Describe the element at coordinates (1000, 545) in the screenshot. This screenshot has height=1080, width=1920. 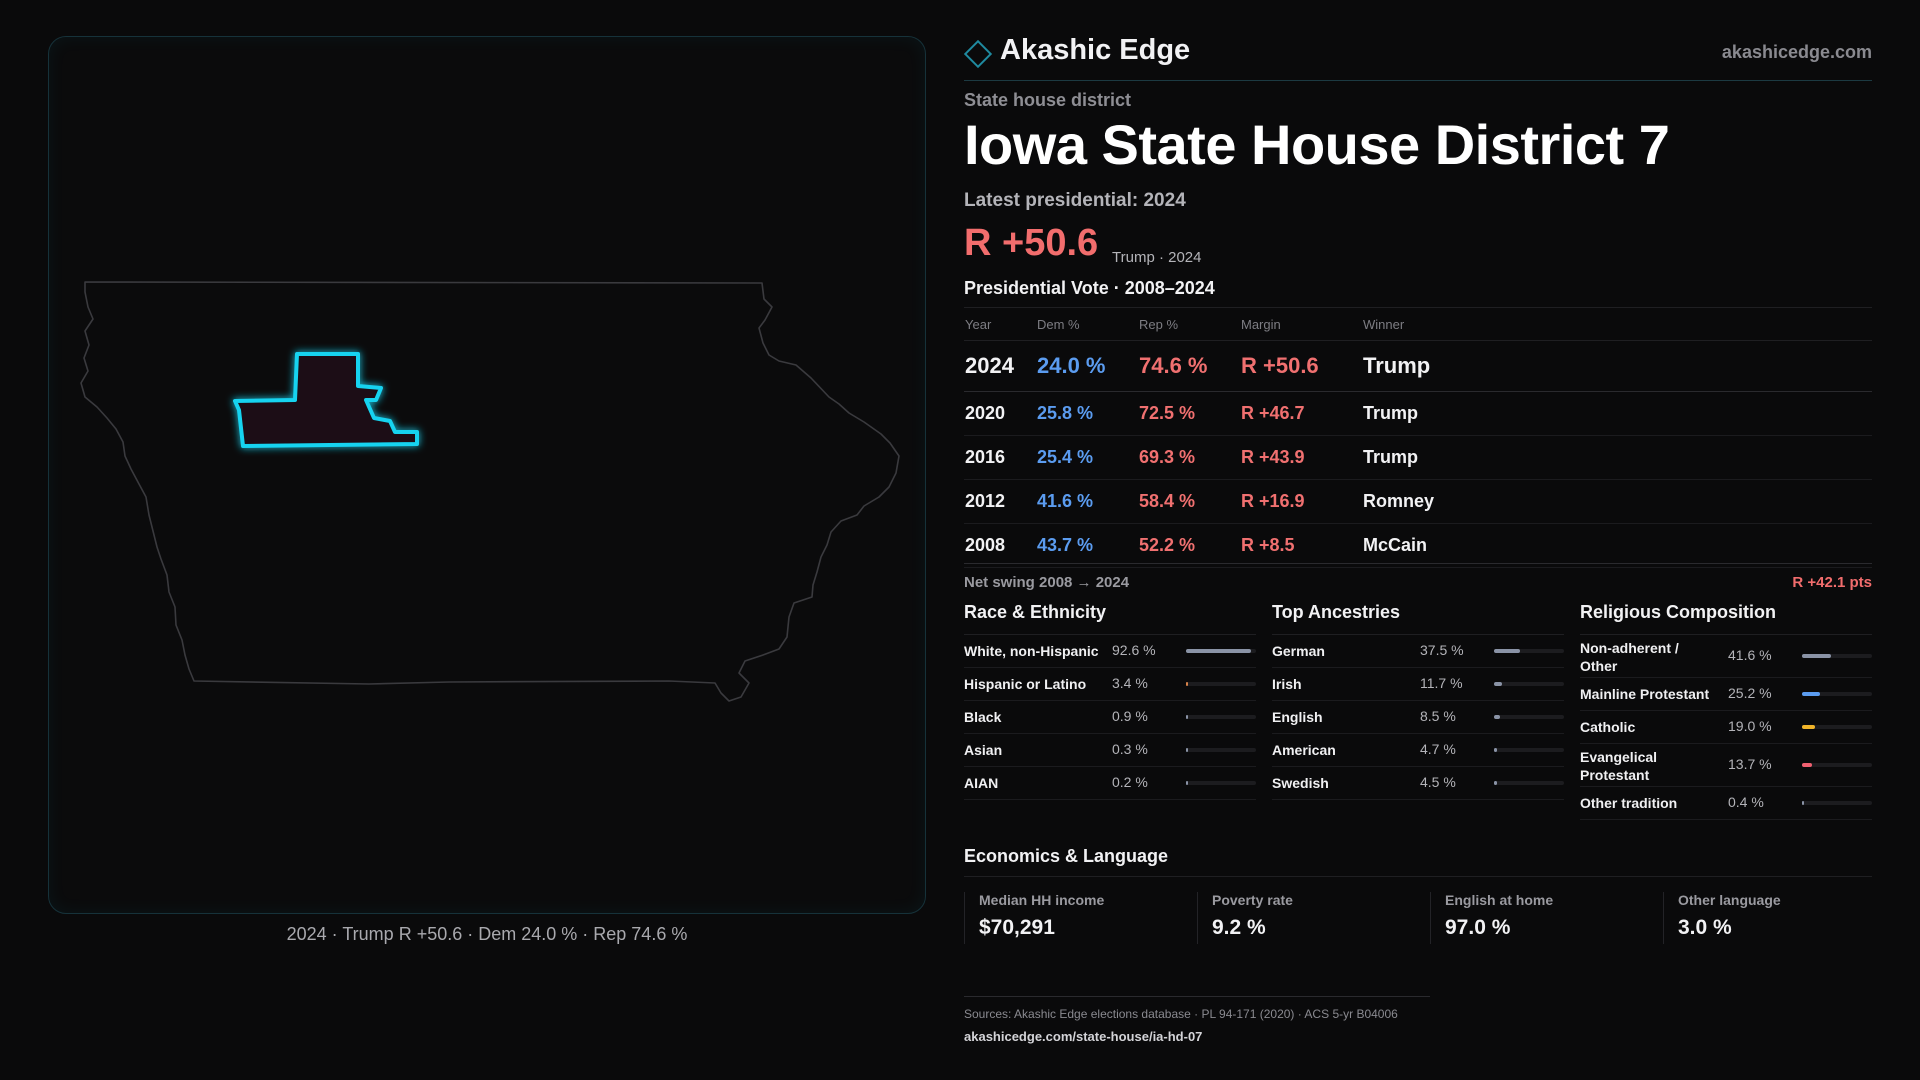
I see `year-cell: 2008` at that location.